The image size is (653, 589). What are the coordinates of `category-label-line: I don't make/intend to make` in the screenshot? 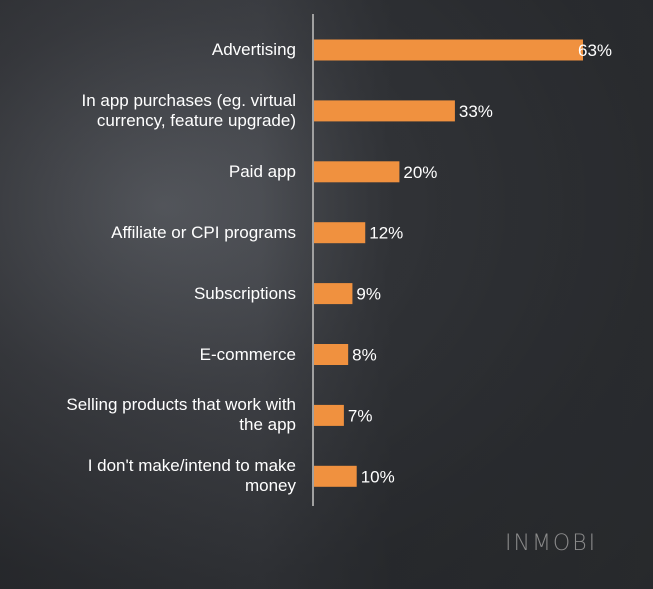 It's located at (191, 466).